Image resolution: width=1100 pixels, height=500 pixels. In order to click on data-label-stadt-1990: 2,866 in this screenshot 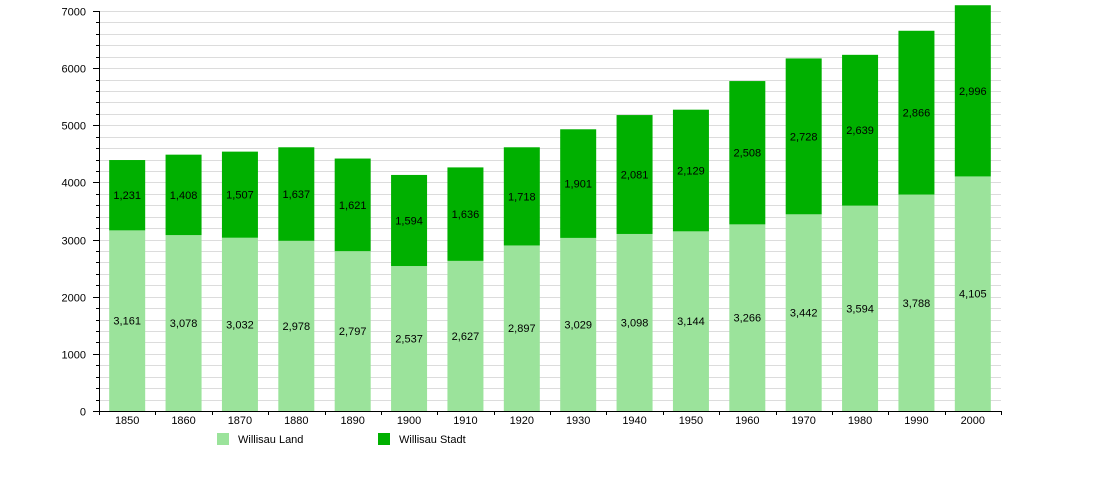, I will do `click(917, 114)`.